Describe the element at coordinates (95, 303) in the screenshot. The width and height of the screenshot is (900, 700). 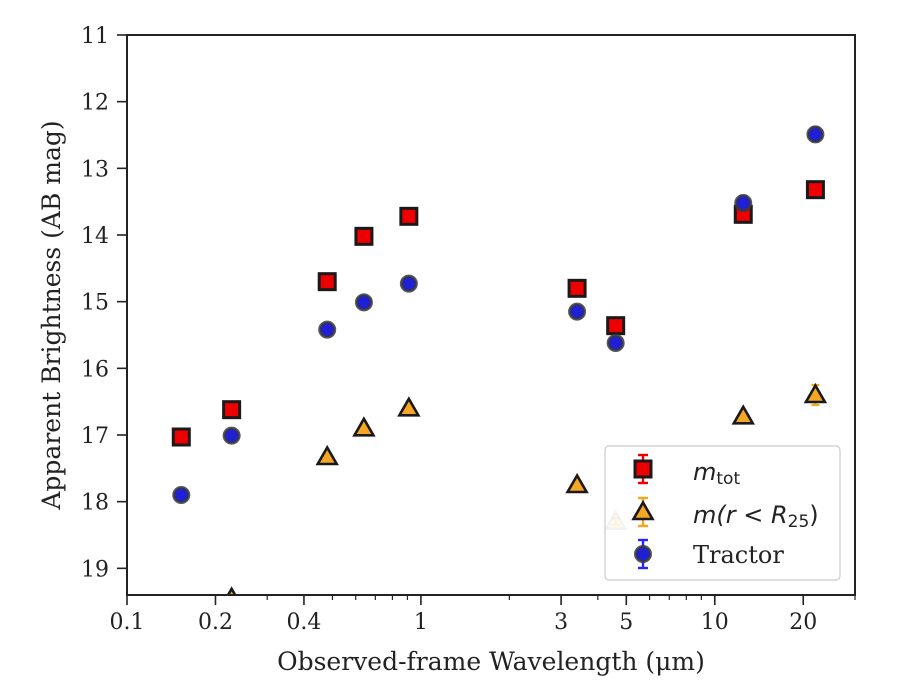
I see `y-tick-label: 15` at that location.